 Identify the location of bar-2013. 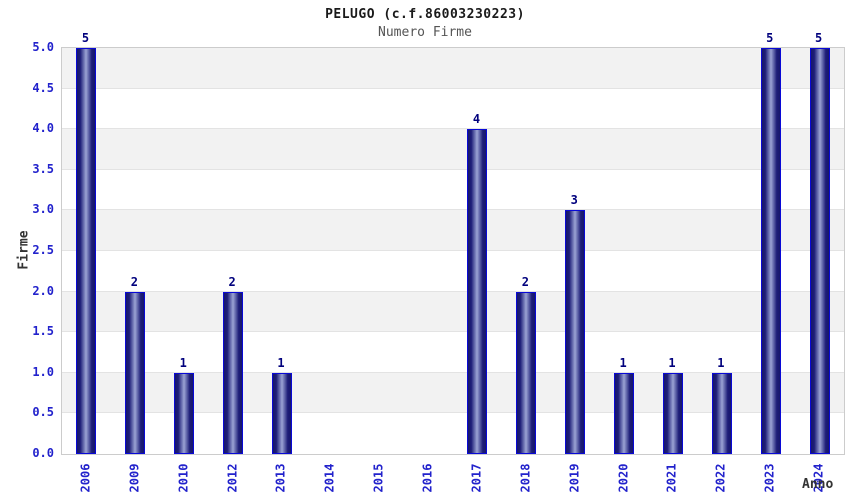
(281, 413).